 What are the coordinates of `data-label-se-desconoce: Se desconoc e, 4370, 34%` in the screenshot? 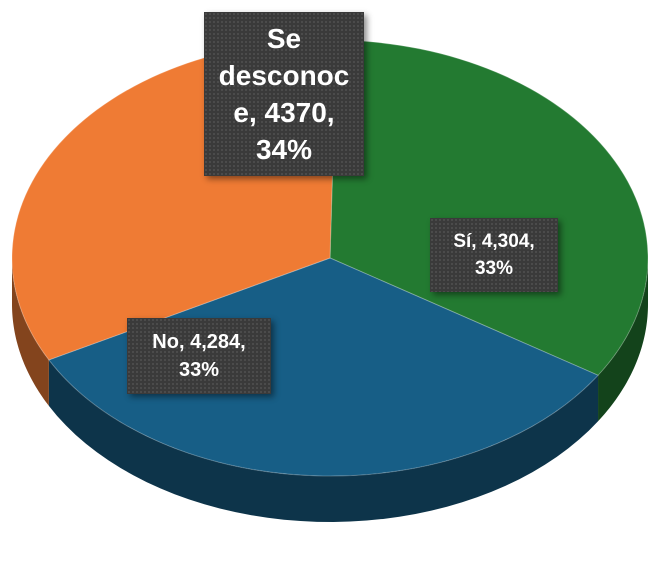 It's located at (284, 94).